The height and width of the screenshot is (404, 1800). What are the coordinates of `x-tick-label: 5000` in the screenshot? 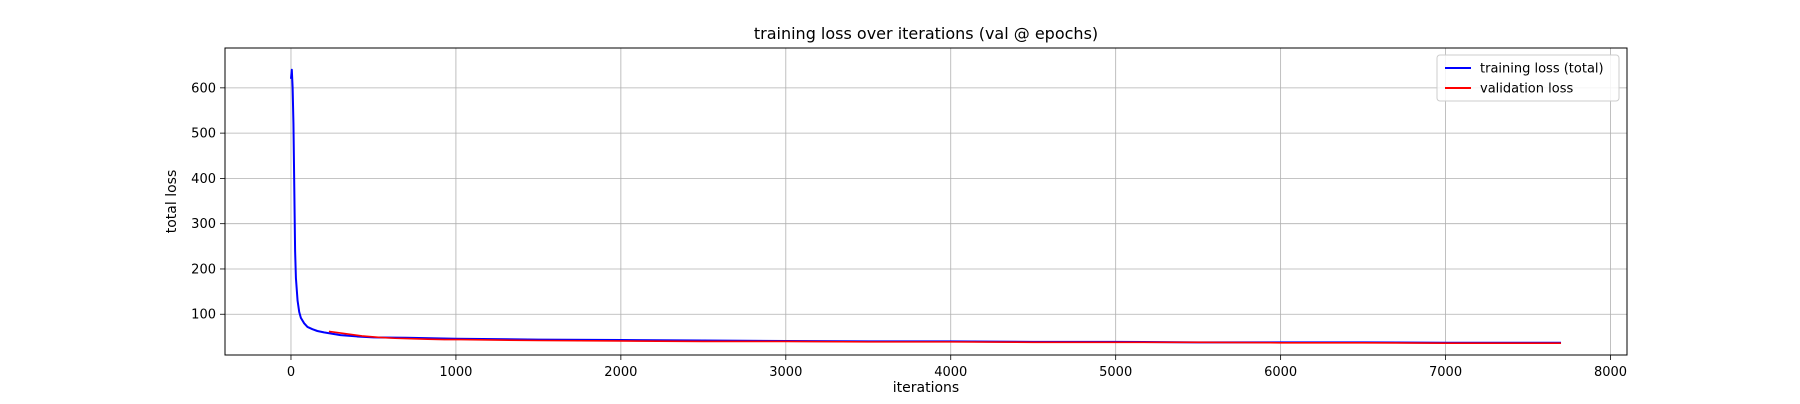 It's located at (1115, 372).